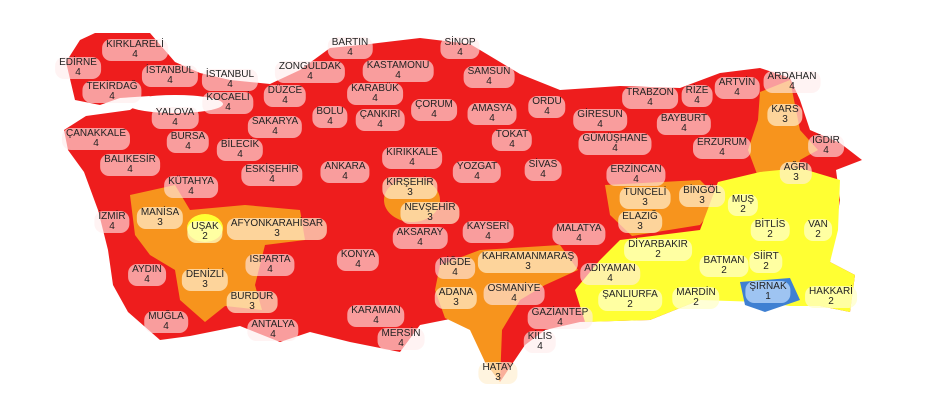  Describe the element at coordinates (766, 262) in the screenshot. I see `province-label: SİİRT 2` at that location.